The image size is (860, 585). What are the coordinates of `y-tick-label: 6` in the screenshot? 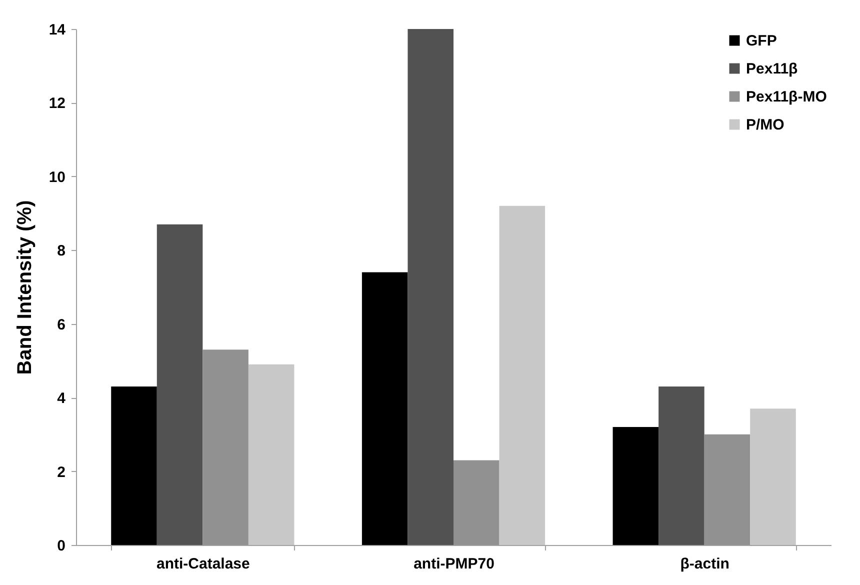 It's located at (61, 325).